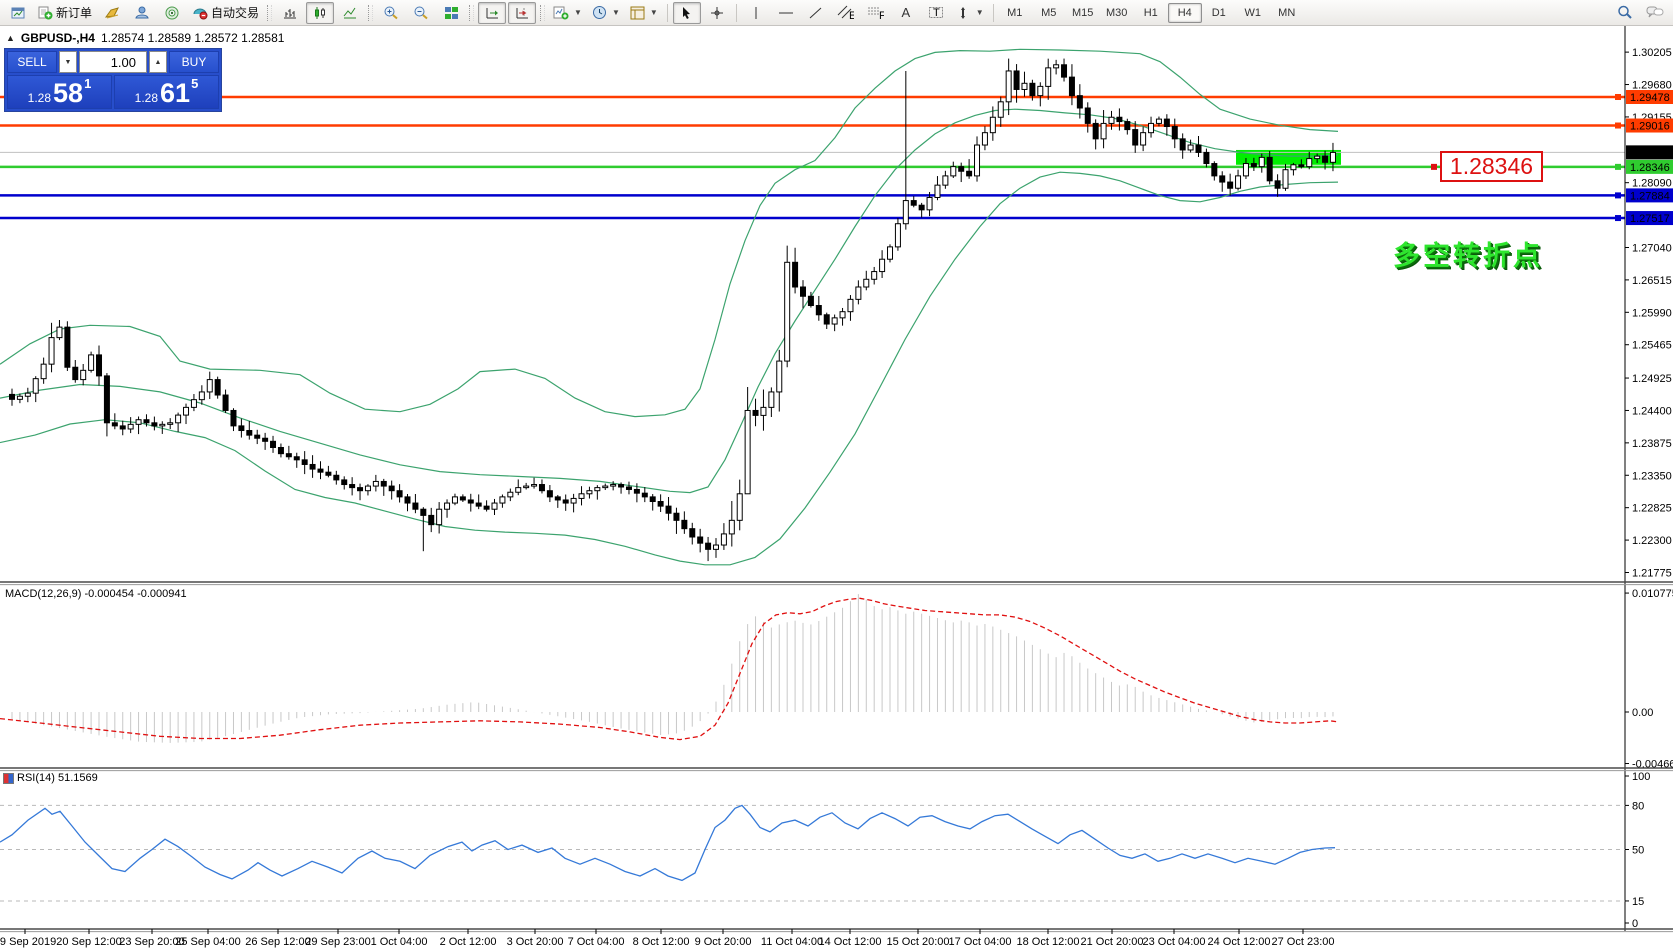  I want to click on time-axis-label: 20 Sep 12:00, so click(88, 942).